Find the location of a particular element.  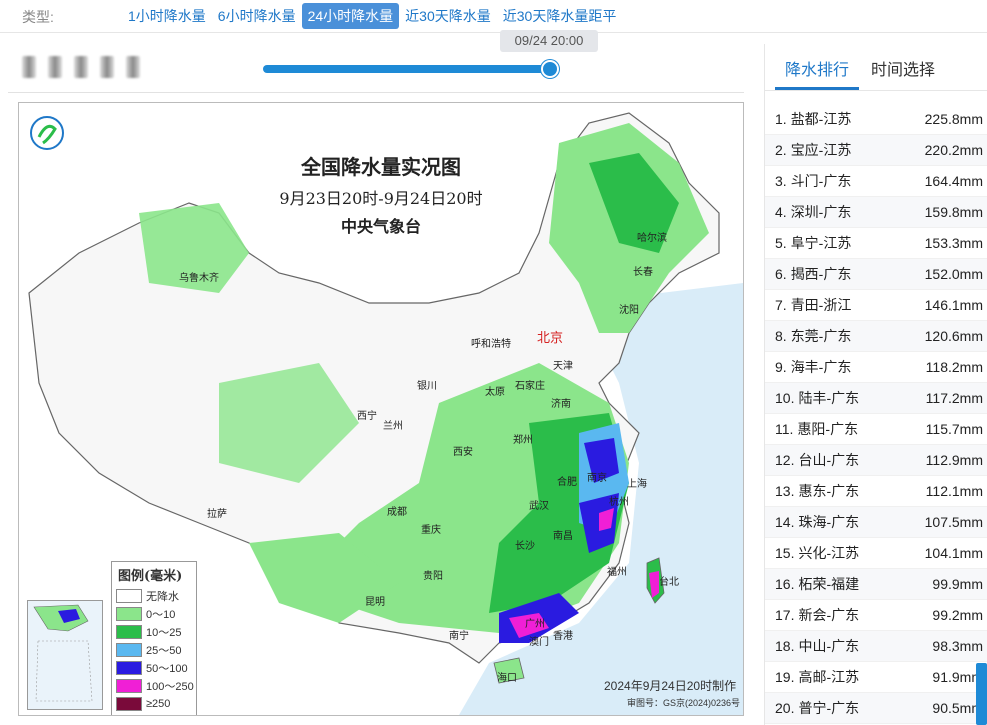

scrollbar is located at coordinates (981, 694).